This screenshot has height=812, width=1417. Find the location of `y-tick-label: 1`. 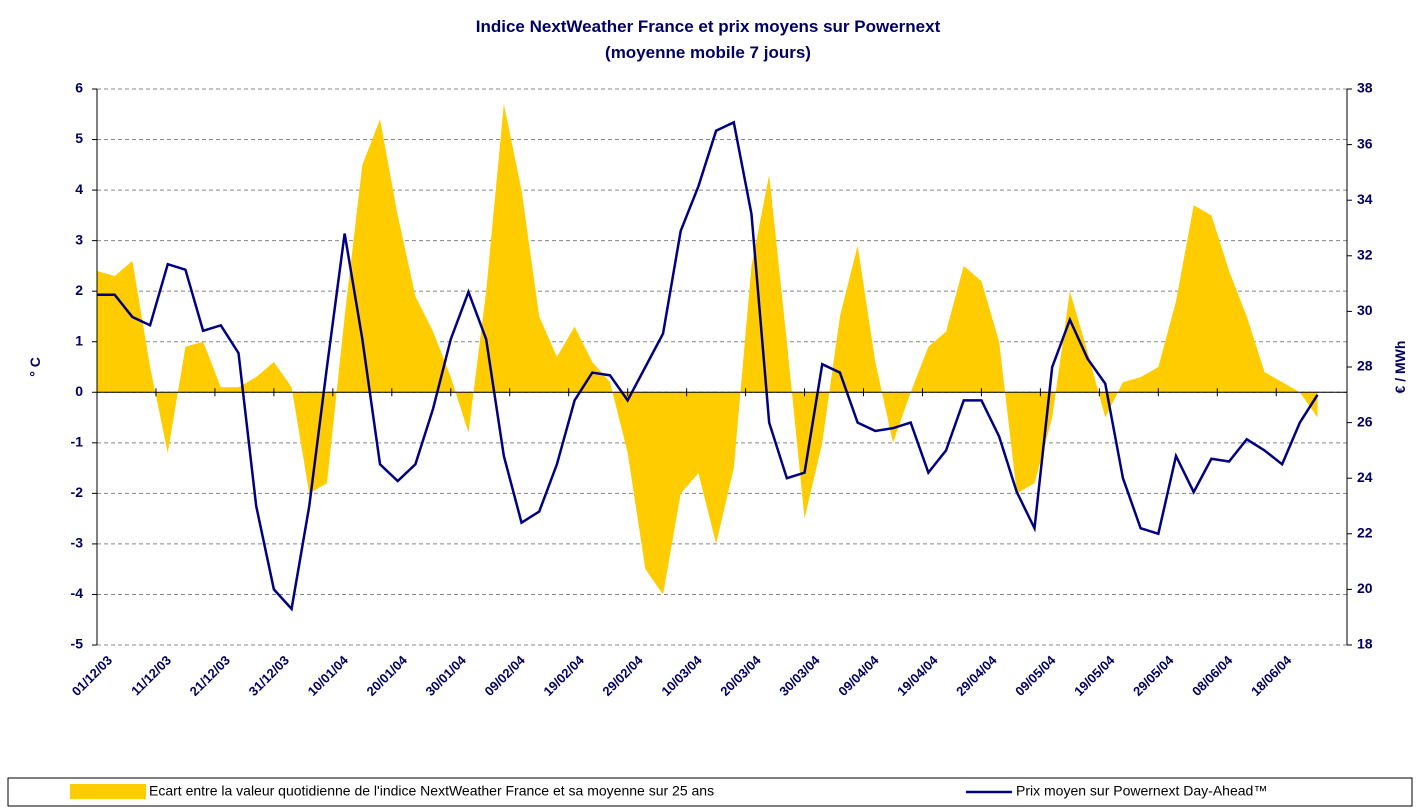

y-tick-label: 1 is located at coordinates (79, 340).